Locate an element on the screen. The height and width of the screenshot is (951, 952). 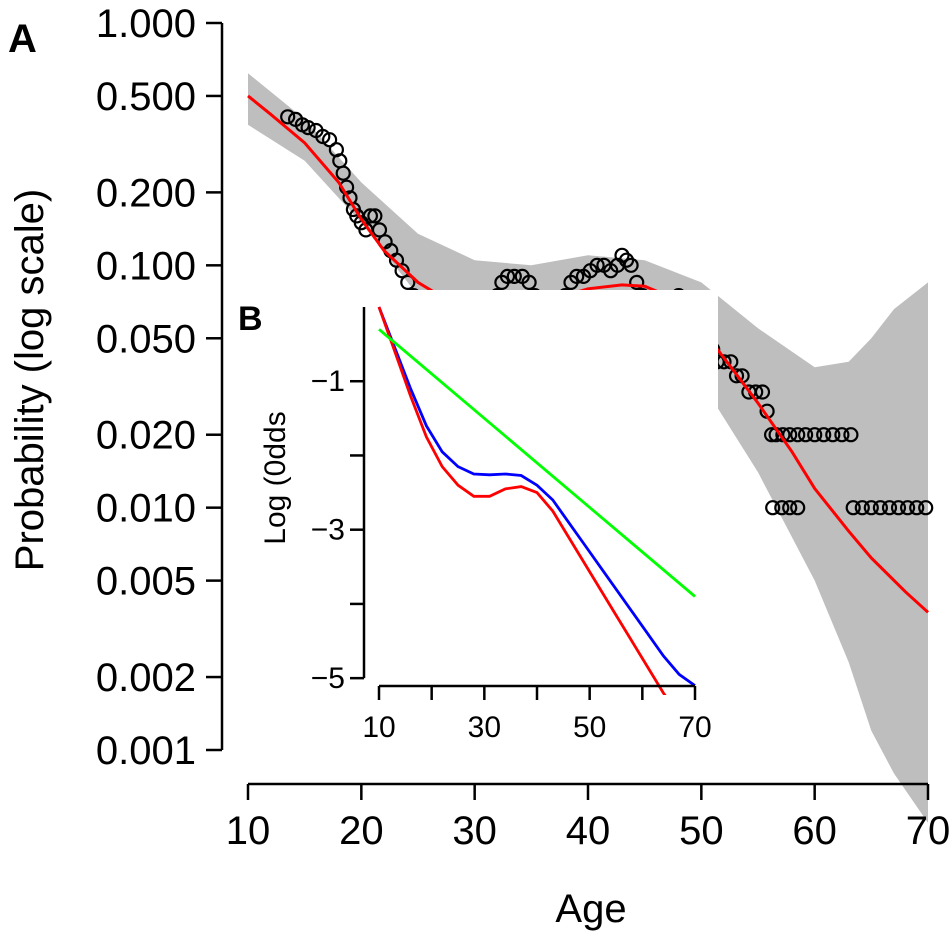
x-tick-label: 10 is located at coordinates (248, 831).